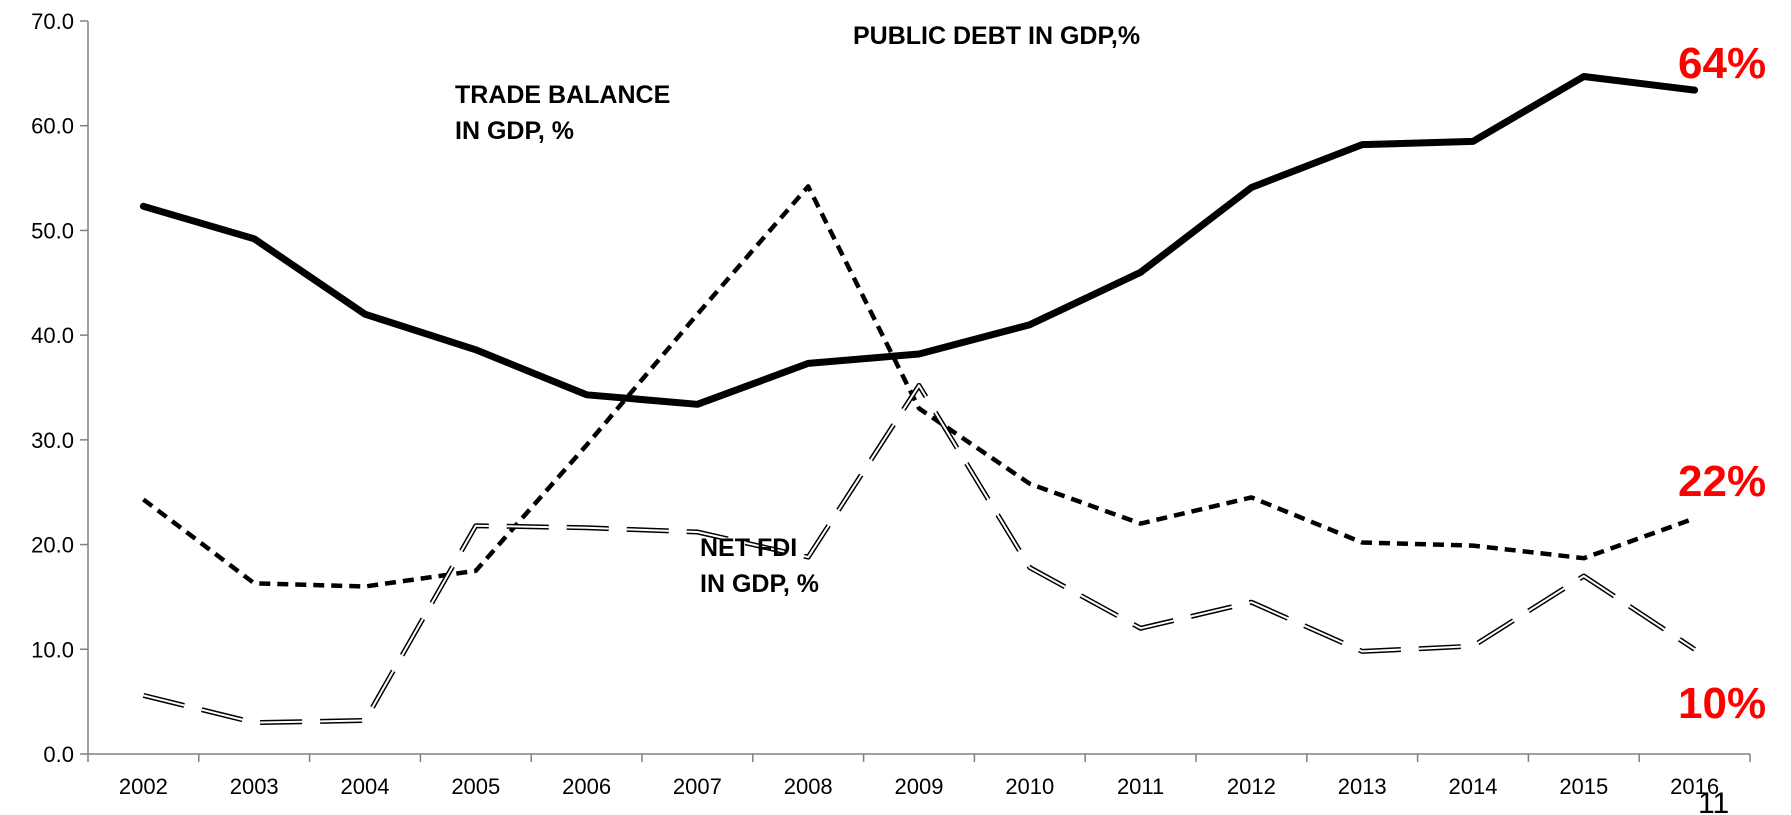 The width and height of the screenshot is (1791, 815). What do you see at coordinates (1583, 786) in the screenshot?
I see `x-tick-label: 2015` at bounding box center [1583, 786].